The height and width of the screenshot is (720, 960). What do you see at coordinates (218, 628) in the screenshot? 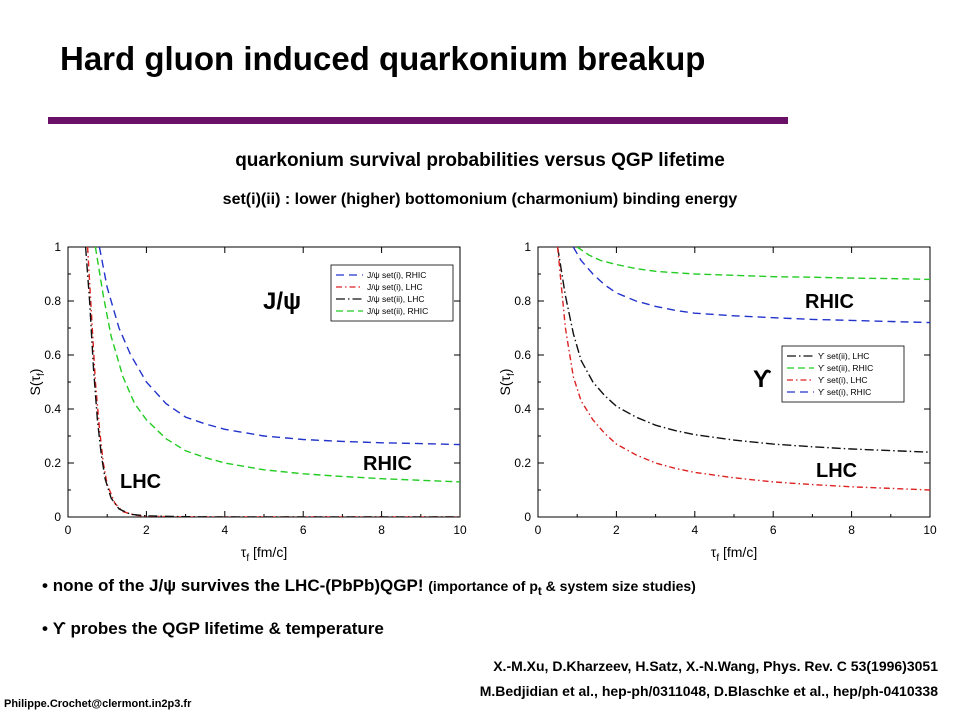
I see `bullet-upsilon-text: ϒ probes the QGP lifetime & temperature` at bounding box center [218, 628].